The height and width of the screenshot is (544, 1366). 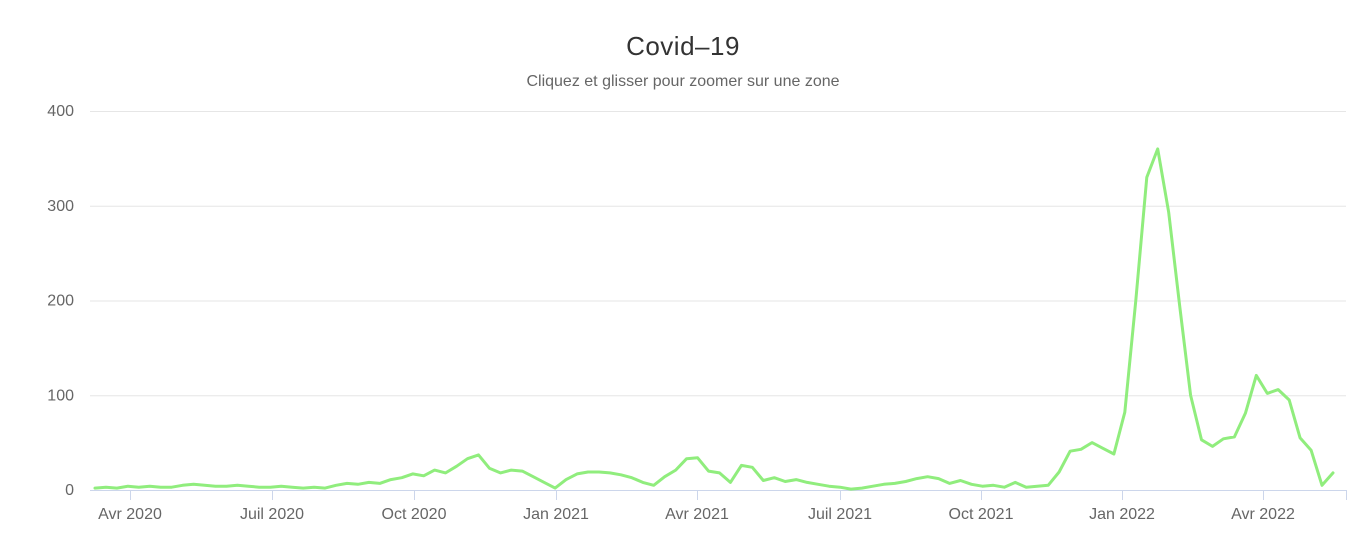 What do you see at coordinates (1122, 514) in the screenshot?
I see `x-axis-label: Jan 2022` at bounding box center [1122, 514].